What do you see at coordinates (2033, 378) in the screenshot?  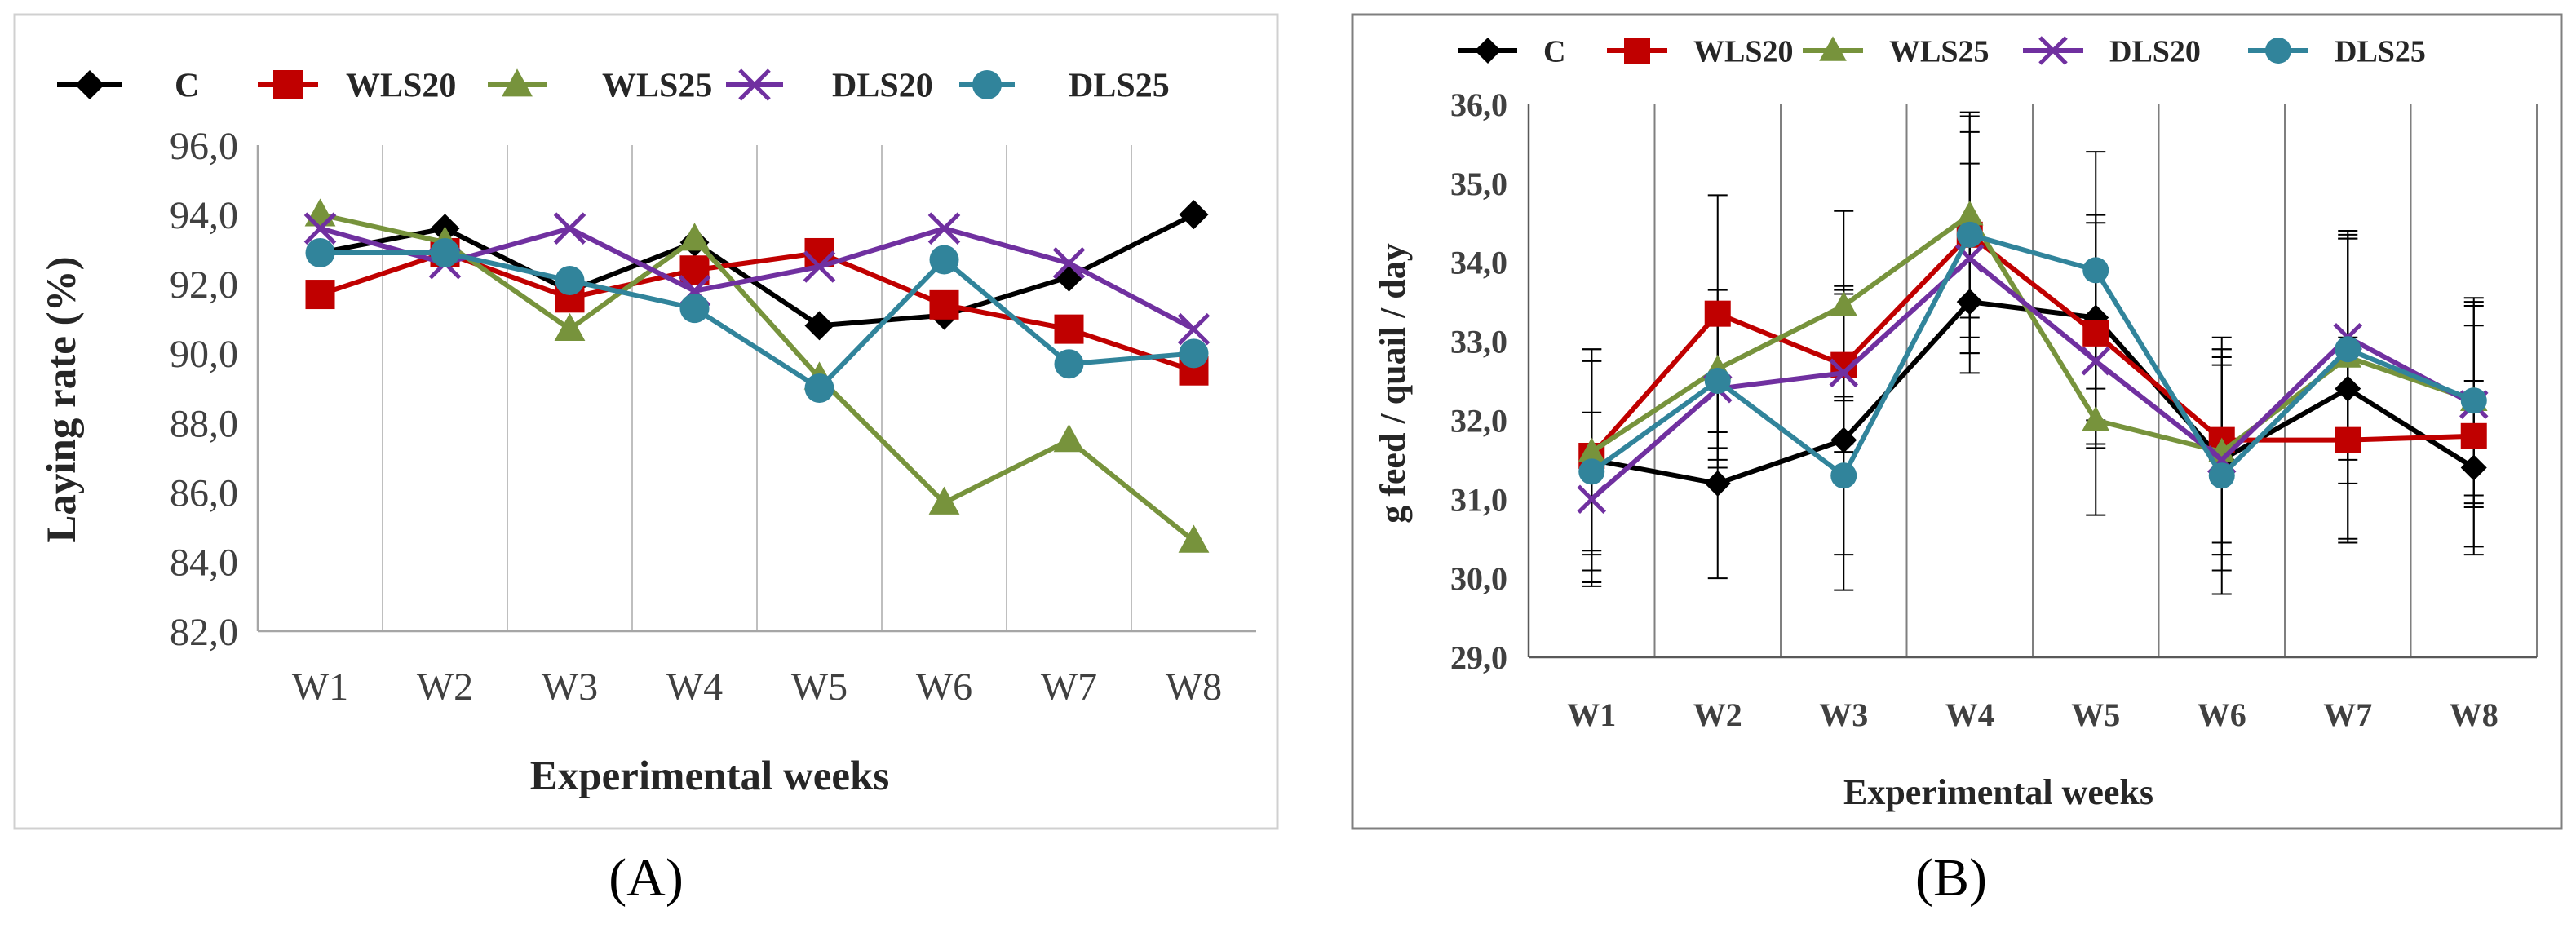 I see `panel-b-series-line` at bounding box center [2033, 378].